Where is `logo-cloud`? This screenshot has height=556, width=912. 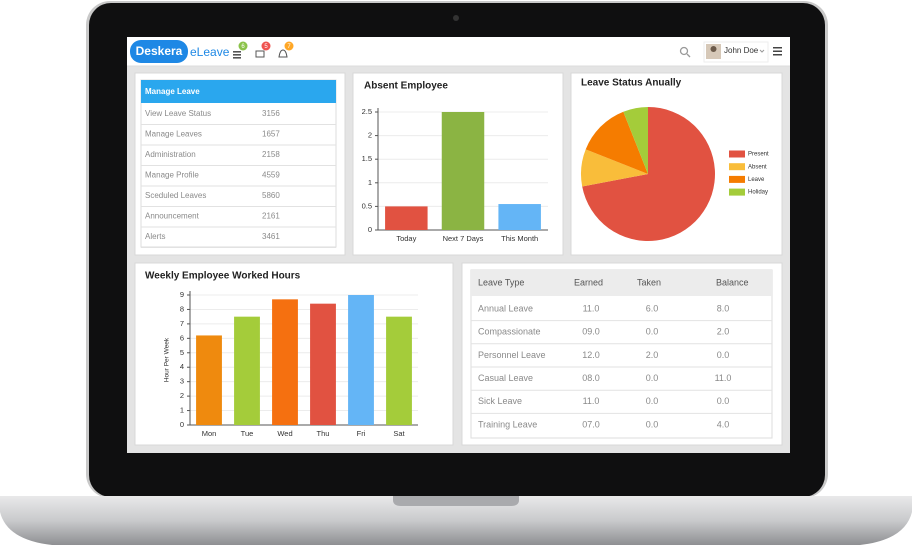
logo-cloud is located at coordinates (159, 51).